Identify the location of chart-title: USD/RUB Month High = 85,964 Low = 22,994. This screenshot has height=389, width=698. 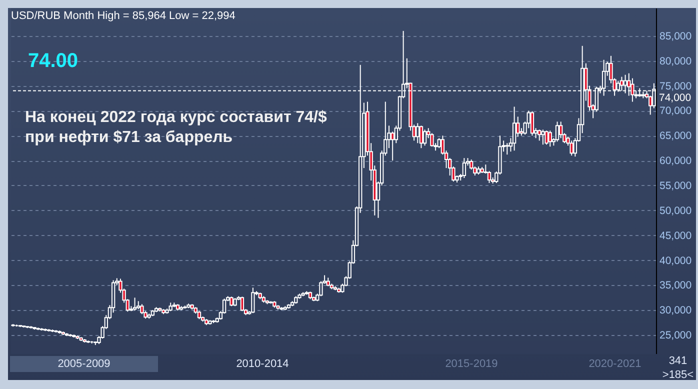
(123, 16).